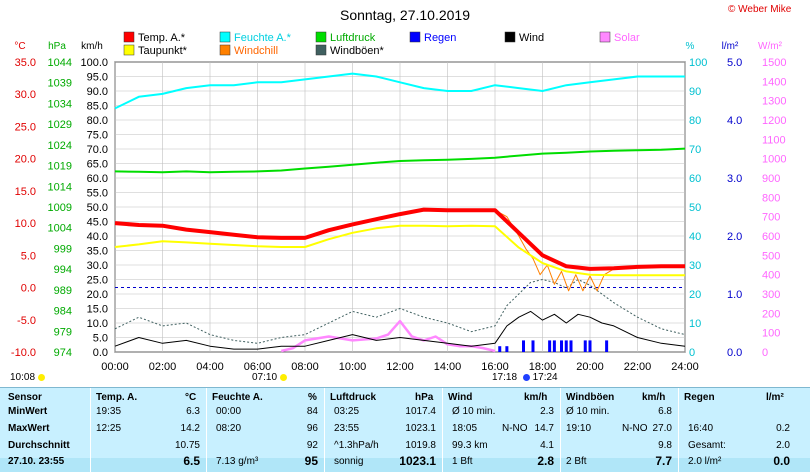 This screenshot has height=472, width=810. I want to click on moon-icon, so click(526, 377).